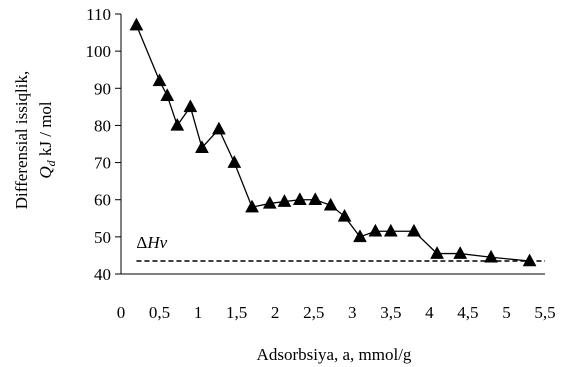 This screenshot has width=574, height=367. I want to click on x-tick-label: 4,5, so click(467, 312).